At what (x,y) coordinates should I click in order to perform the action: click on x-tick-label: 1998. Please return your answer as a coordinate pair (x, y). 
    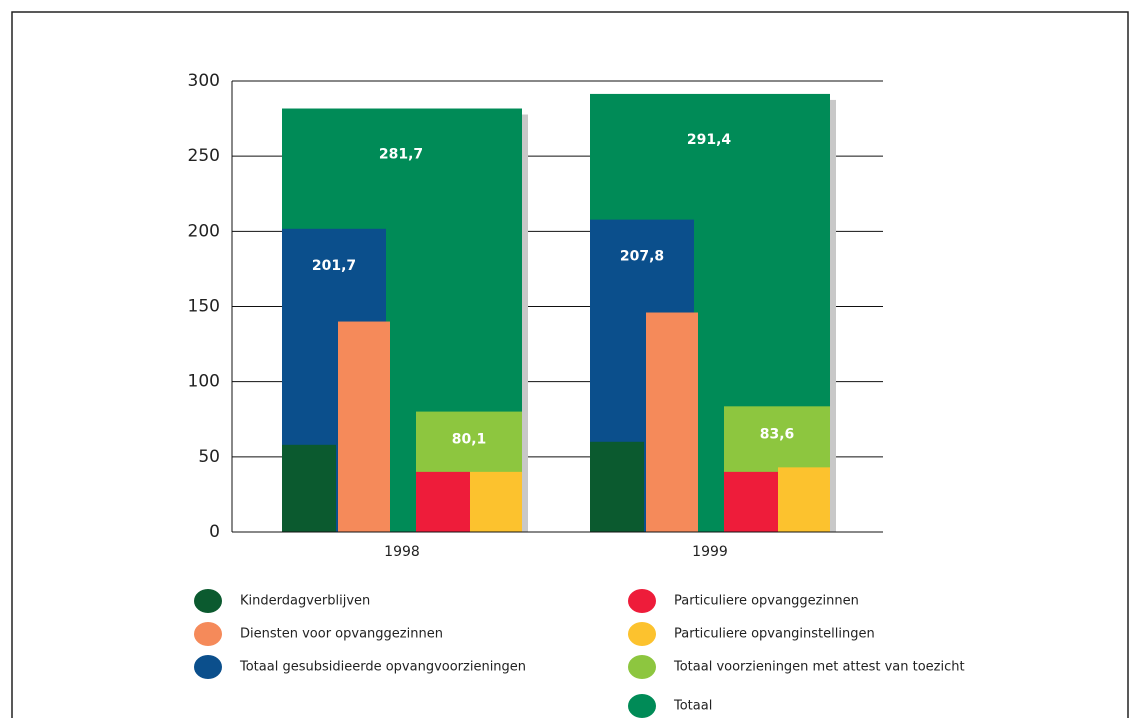
    Looking at the image, I should click on (402, 552).